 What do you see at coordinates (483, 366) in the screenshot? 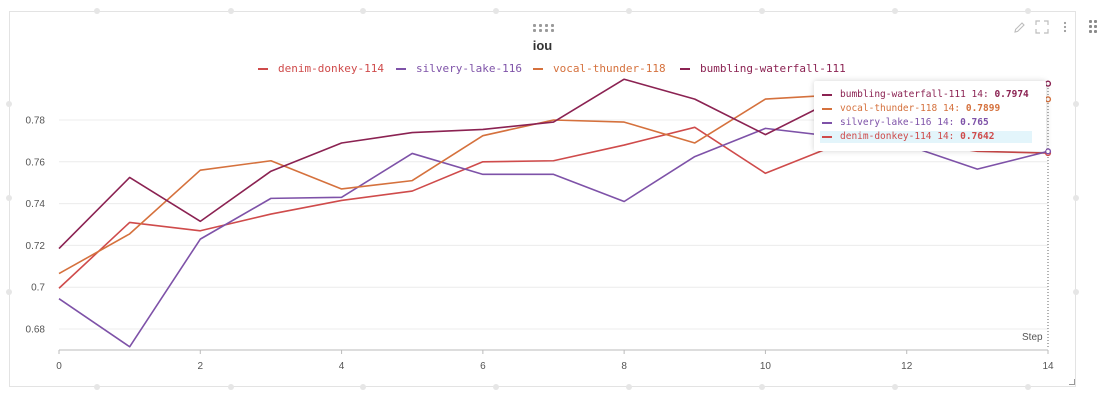
I see `x-tick-label: 6` at bounding box center [483, 366].